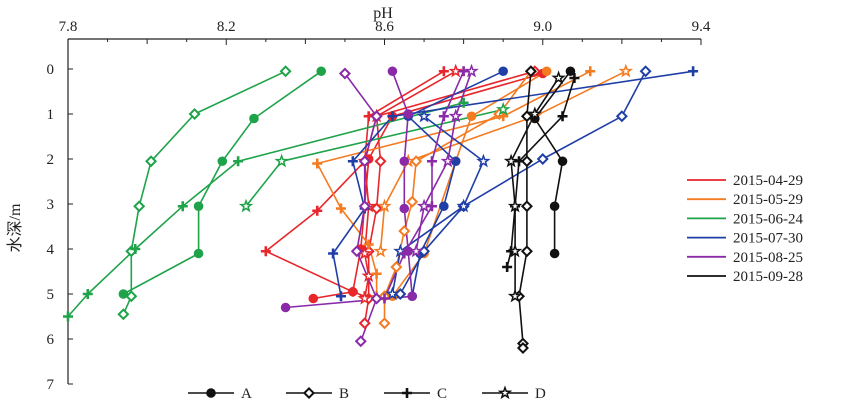 This screenshot has height=409, width=850. What do you see at coordinates (211, 393) in the screenshot?
I see `site-legend-marker-a` at bounding box center [211, 393].